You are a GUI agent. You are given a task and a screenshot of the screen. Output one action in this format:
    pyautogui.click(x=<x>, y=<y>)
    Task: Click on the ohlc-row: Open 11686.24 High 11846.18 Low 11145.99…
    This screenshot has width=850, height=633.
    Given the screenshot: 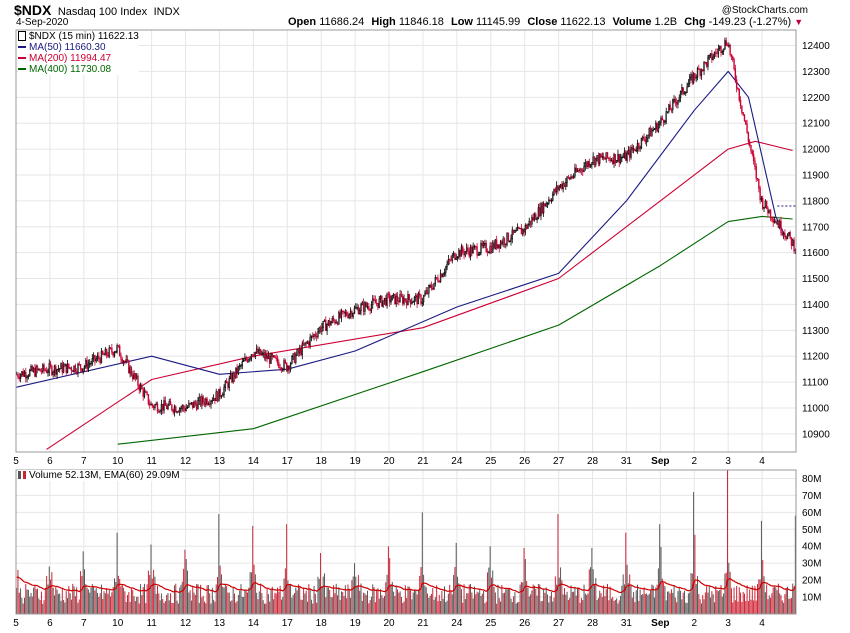 What is the action you would take?
    pyautogui.click(x=545, y=22)
    